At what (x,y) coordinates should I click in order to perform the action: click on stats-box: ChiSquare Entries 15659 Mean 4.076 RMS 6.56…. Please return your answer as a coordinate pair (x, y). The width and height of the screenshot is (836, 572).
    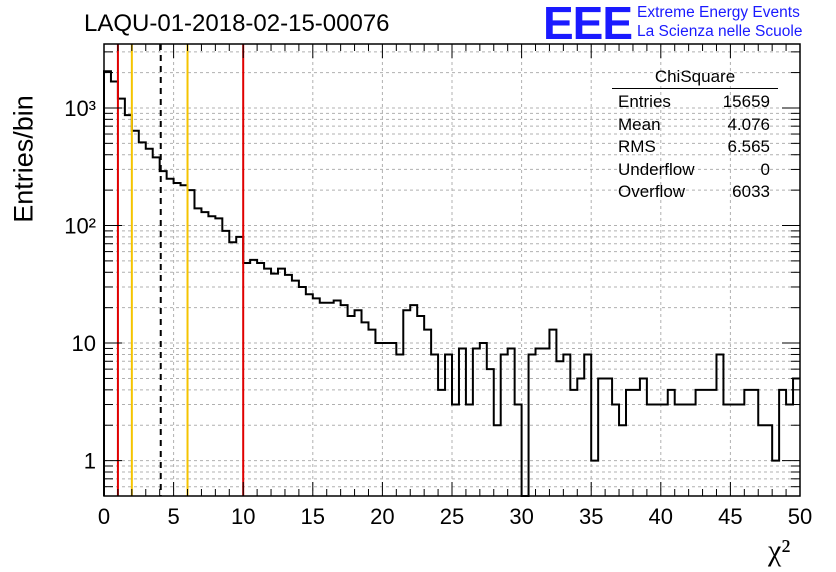
    Looking at the image, I should click on (695, 135).